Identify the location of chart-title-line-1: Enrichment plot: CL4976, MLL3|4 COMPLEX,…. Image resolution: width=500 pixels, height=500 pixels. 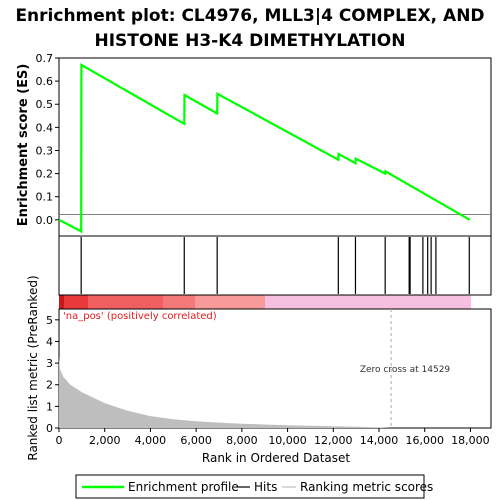
(249, 16).